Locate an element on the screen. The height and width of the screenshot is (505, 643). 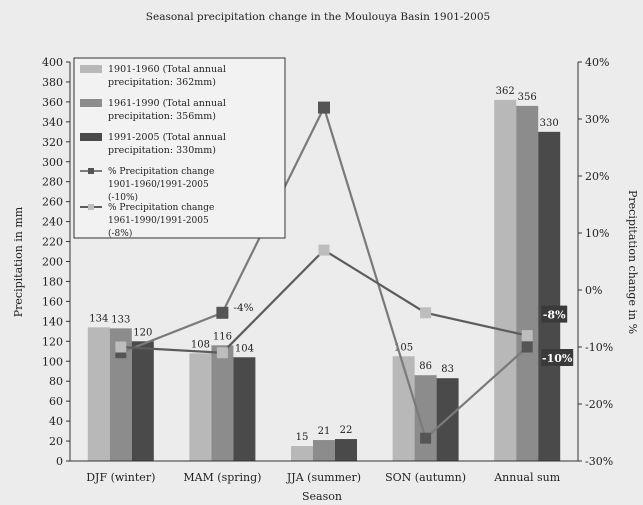
y-tick-label: 320 is located at coordinates (52, 142).